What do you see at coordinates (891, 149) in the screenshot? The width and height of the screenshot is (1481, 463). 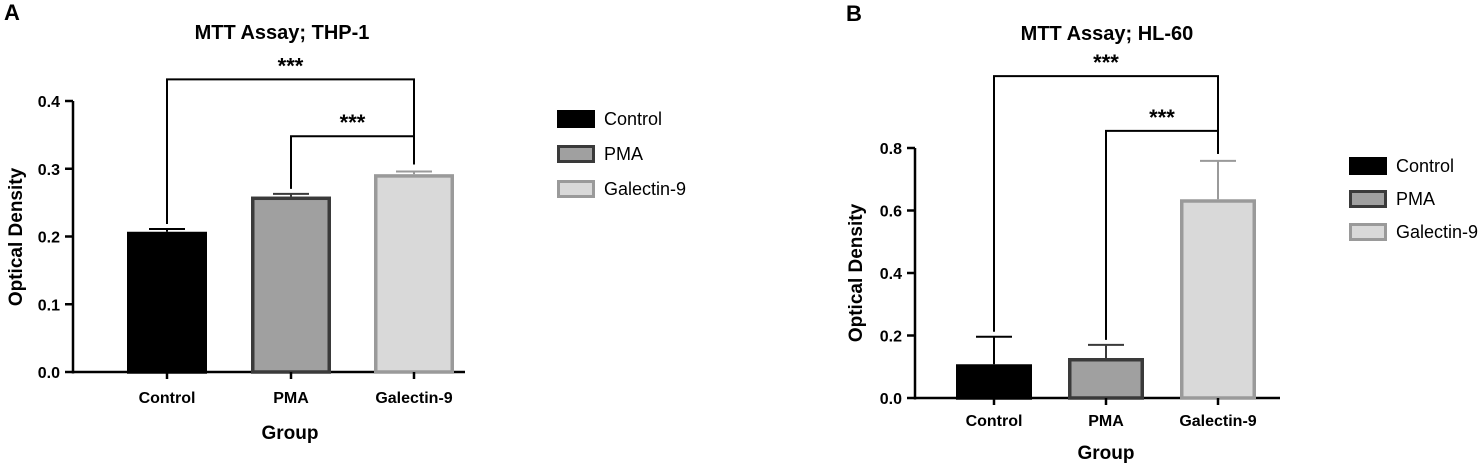 I see `y-tick-label: 0.8` at bounding box center [891, 149].